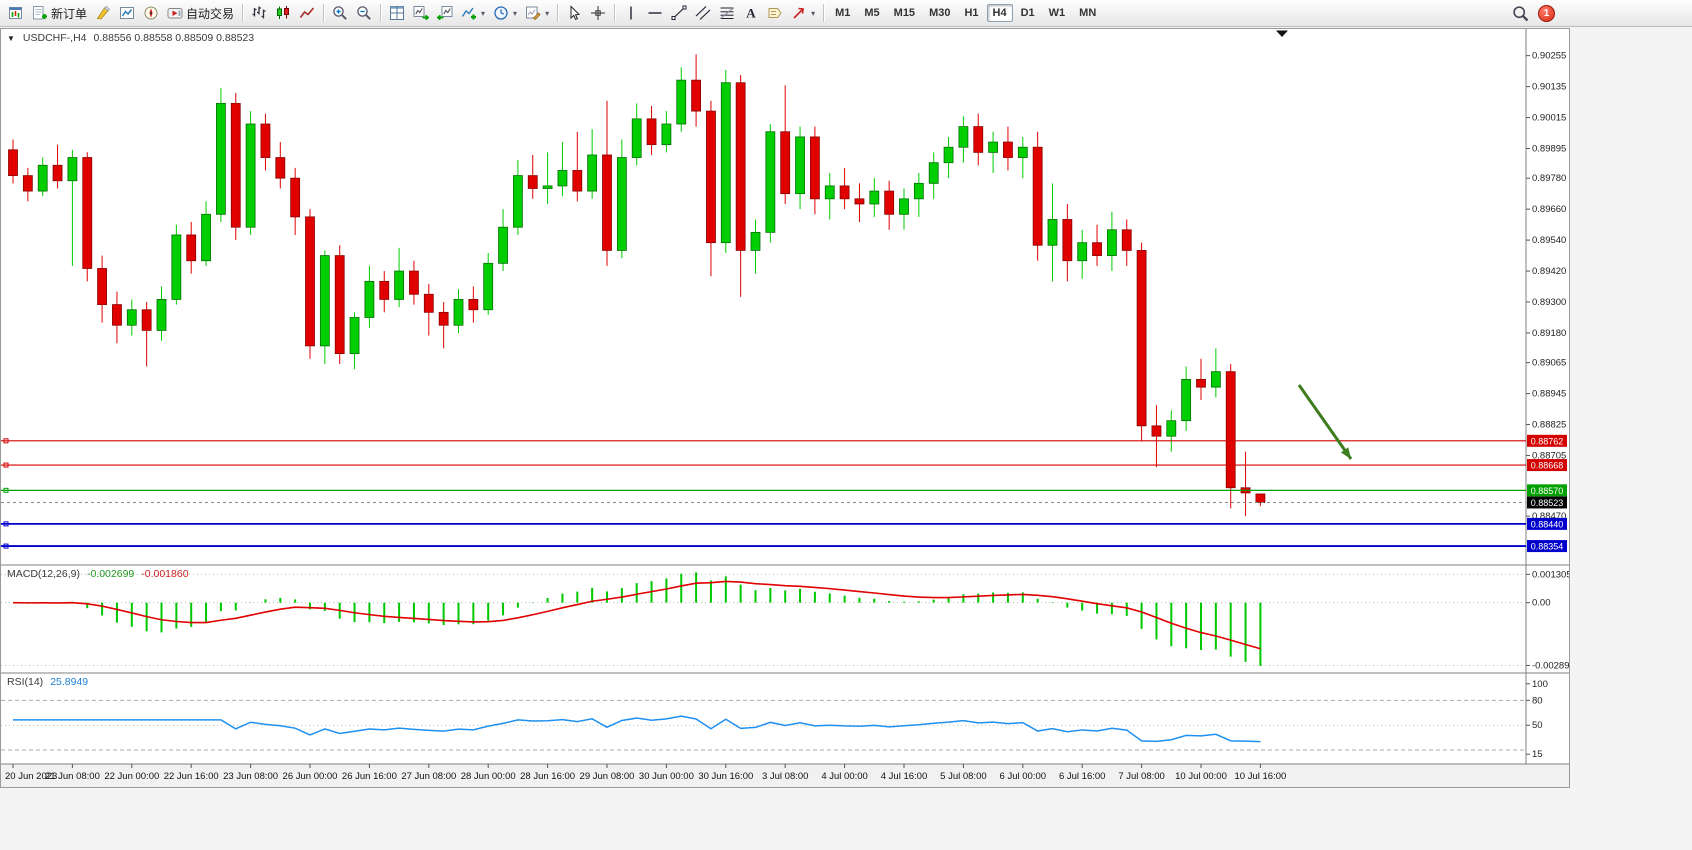 The height and width of the screenshot is (850, 1692). Describe the element at coordinates (574, 13) in the screenshot. I see `cursor-tool-icon` at that location.